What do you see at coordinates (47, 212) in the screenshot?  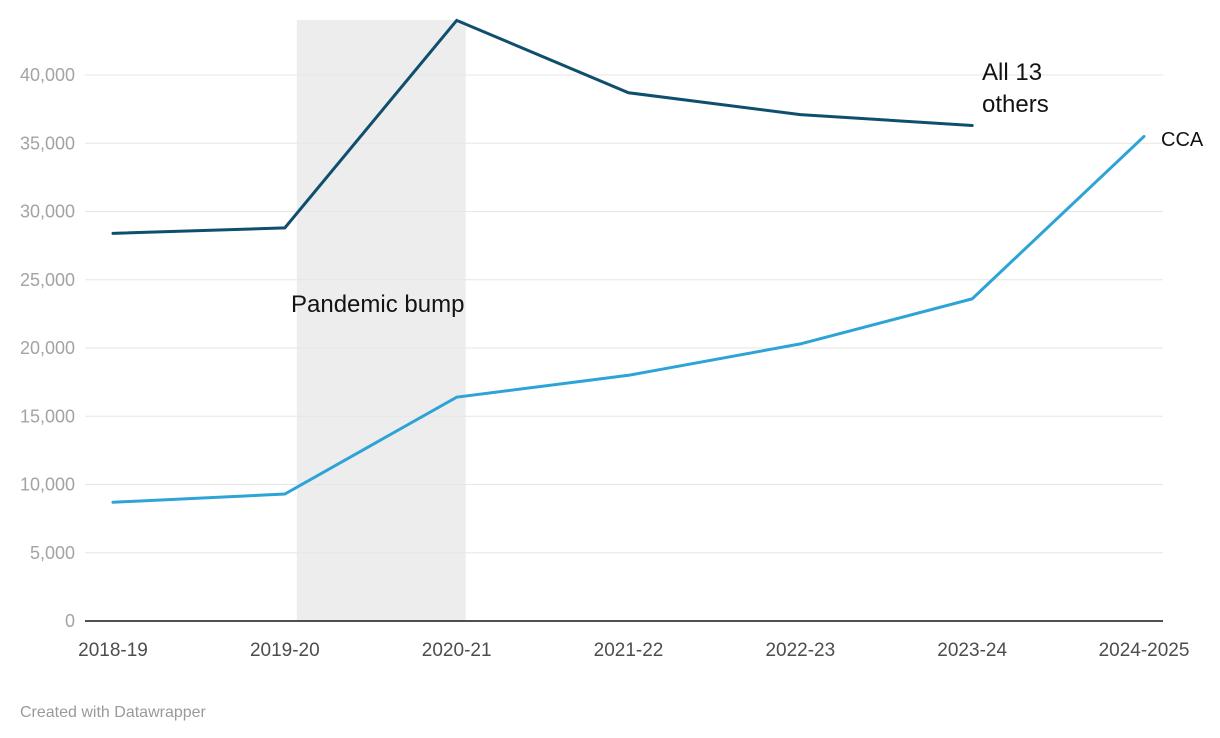 I see `y-axis-tick-label: 30,000` at bounding box center [47, 212].